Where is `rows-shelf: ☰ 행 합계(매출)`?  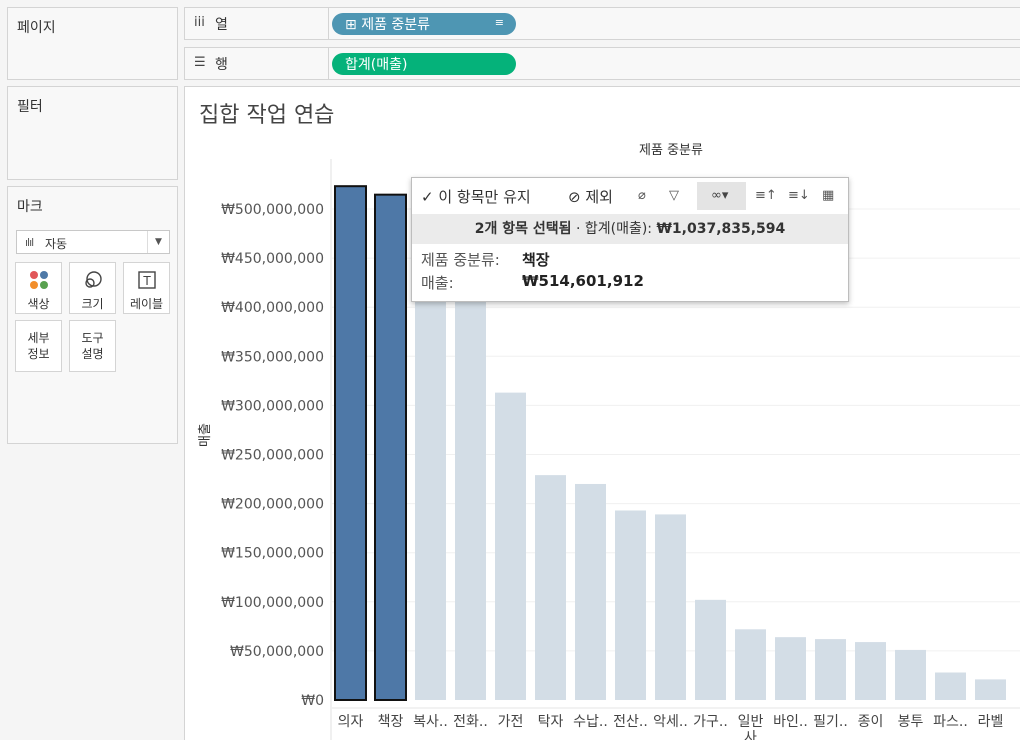 rows-shelf: ☰ 행 합계(매출) is located at coordinates (602, 63).